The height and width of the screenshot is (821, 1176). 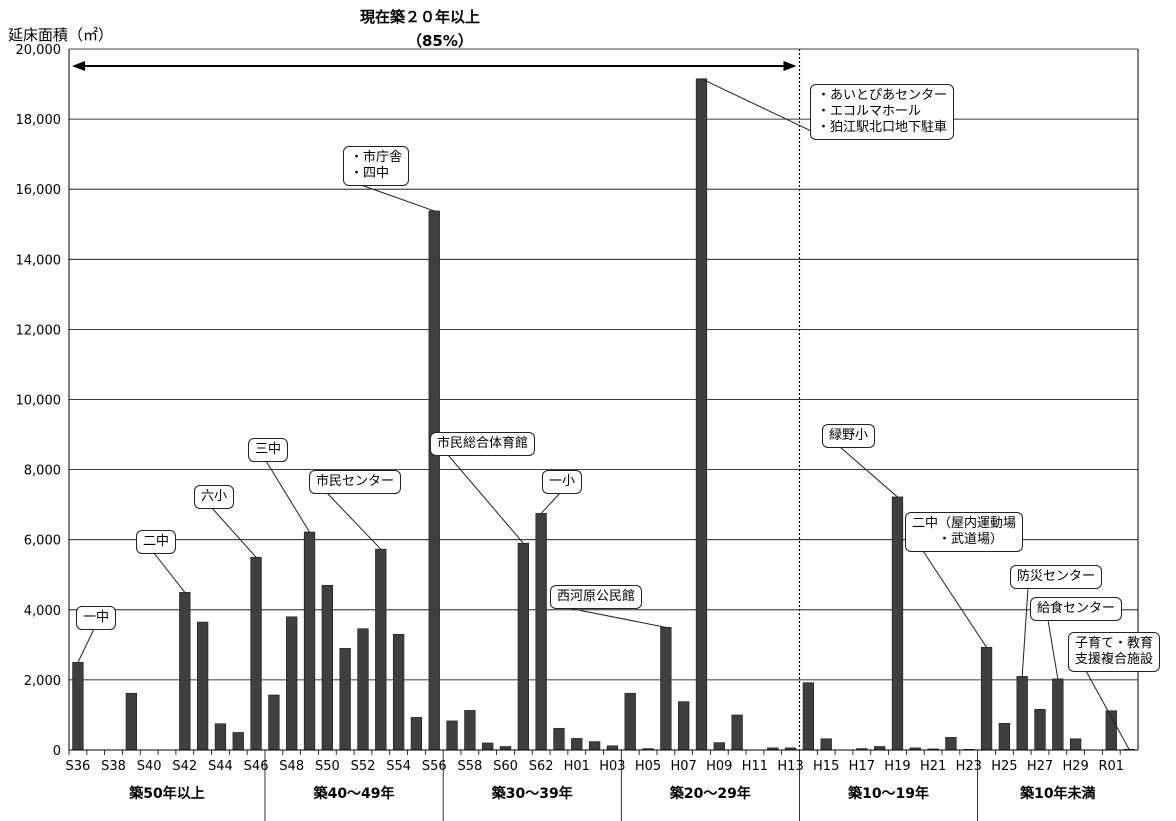 What do you see at coordinates (577, 766) in the screenshot?
I see `x-tick-label: H01` at bounding box center [577, 766].